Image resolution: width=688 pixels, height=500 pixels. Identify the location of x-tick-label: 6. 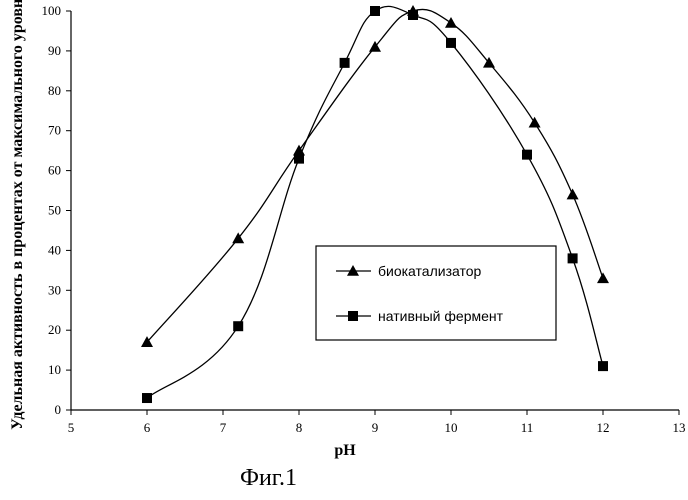
(147, 427).